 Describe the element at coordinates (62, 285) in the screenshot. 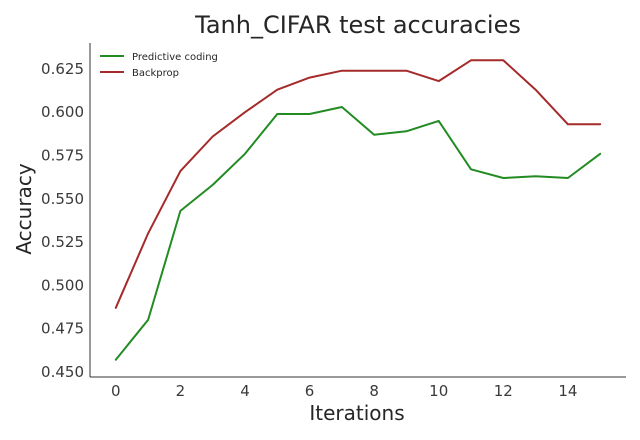

I see `y-tick-label: 0.500` at that location.